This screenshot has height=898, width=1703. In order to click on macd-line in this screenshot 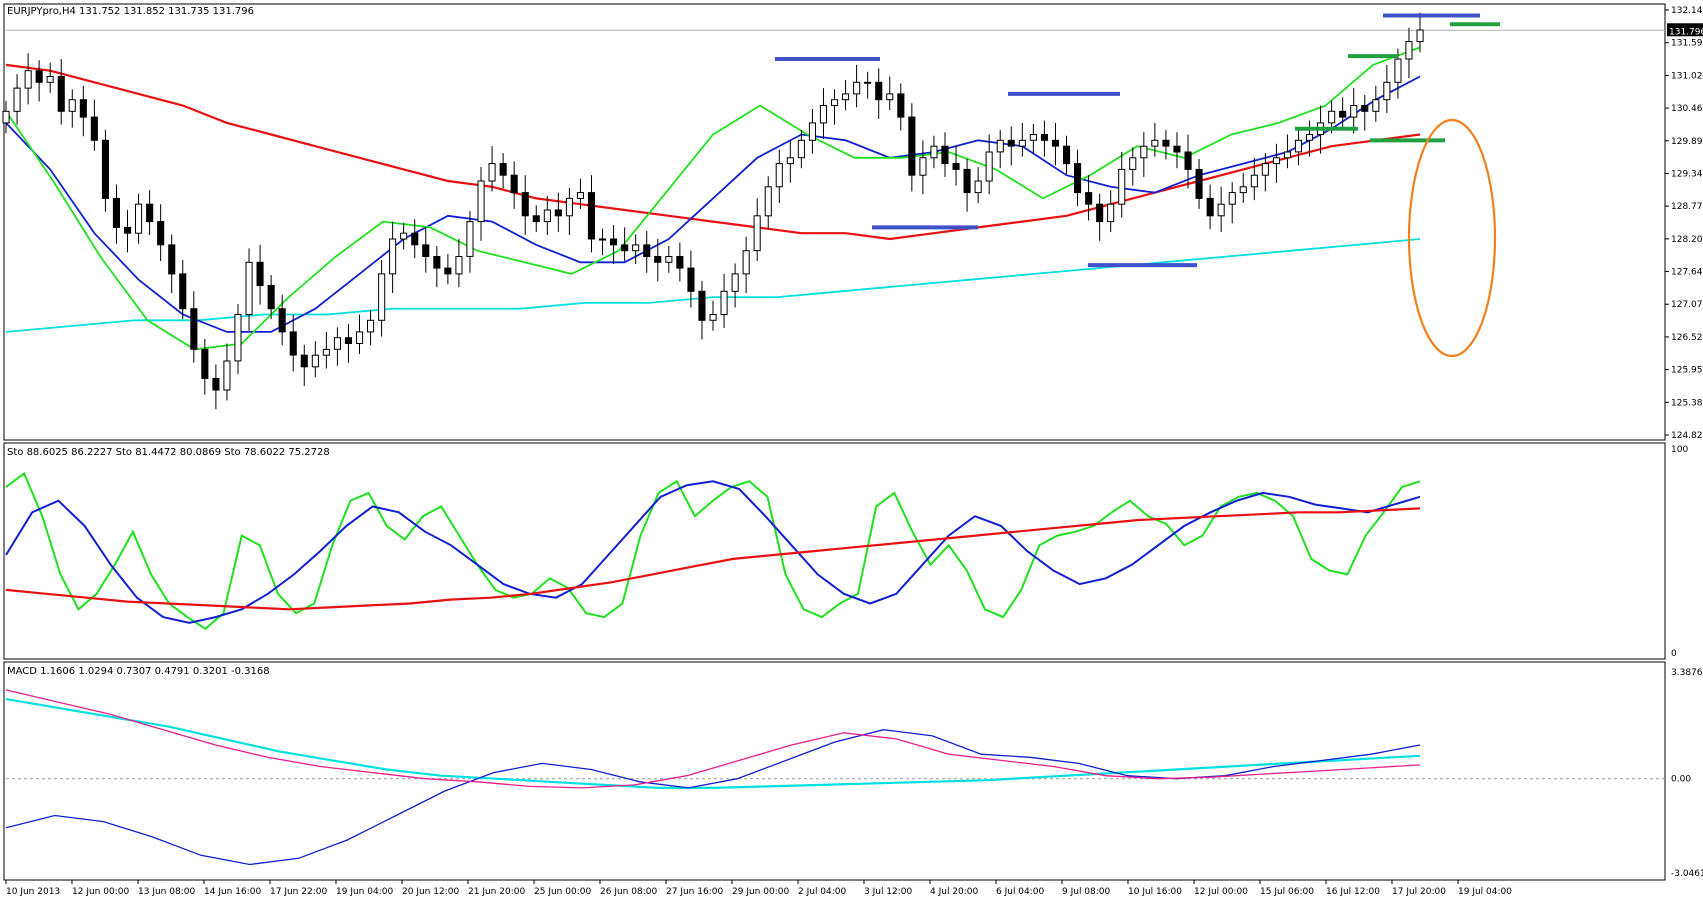, I will do `click(713, 744)`.